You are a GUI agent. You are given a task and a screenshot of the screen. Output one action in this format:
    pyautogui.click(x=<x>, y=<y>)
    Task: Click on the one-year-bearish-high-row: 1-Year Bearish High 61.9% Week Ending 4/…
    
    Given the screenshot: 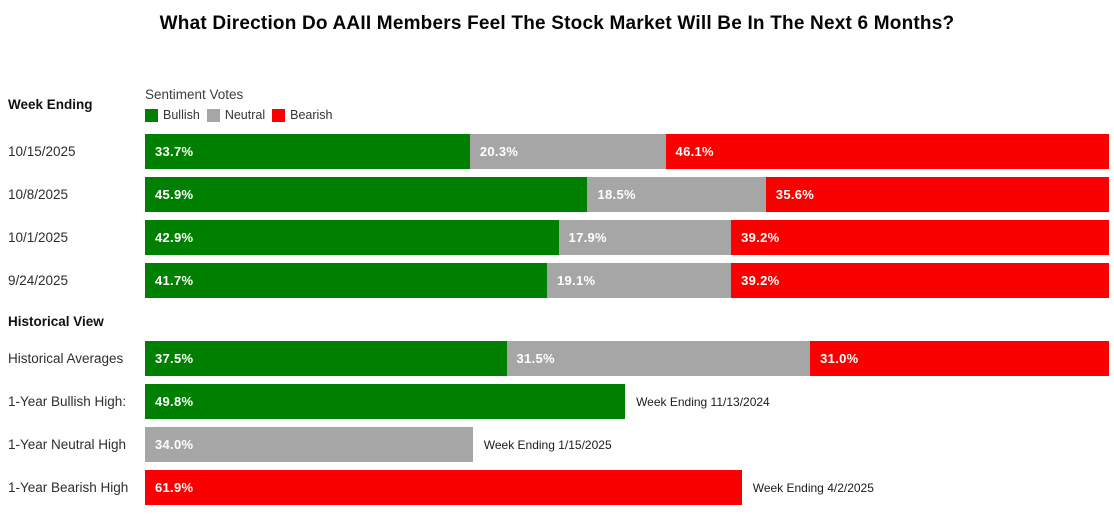 What is the action you would take?
    pyautogui.click(x=557, y=487)
    